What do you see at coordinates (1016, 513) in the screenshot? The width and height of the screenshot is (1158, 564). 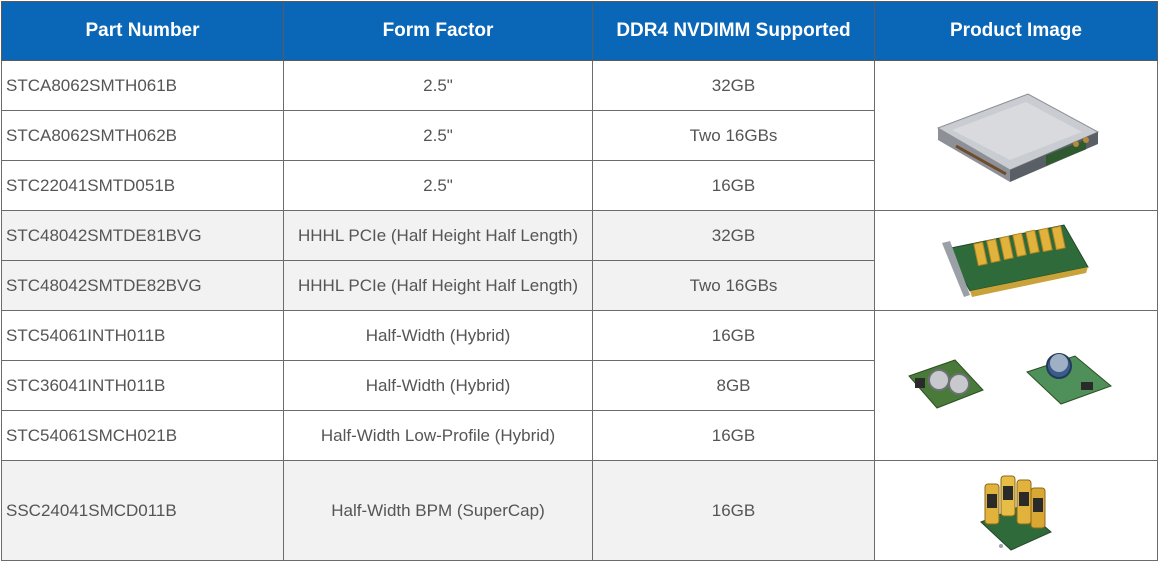 I see `supercap-module-image` at bounding box center [1016, 513].